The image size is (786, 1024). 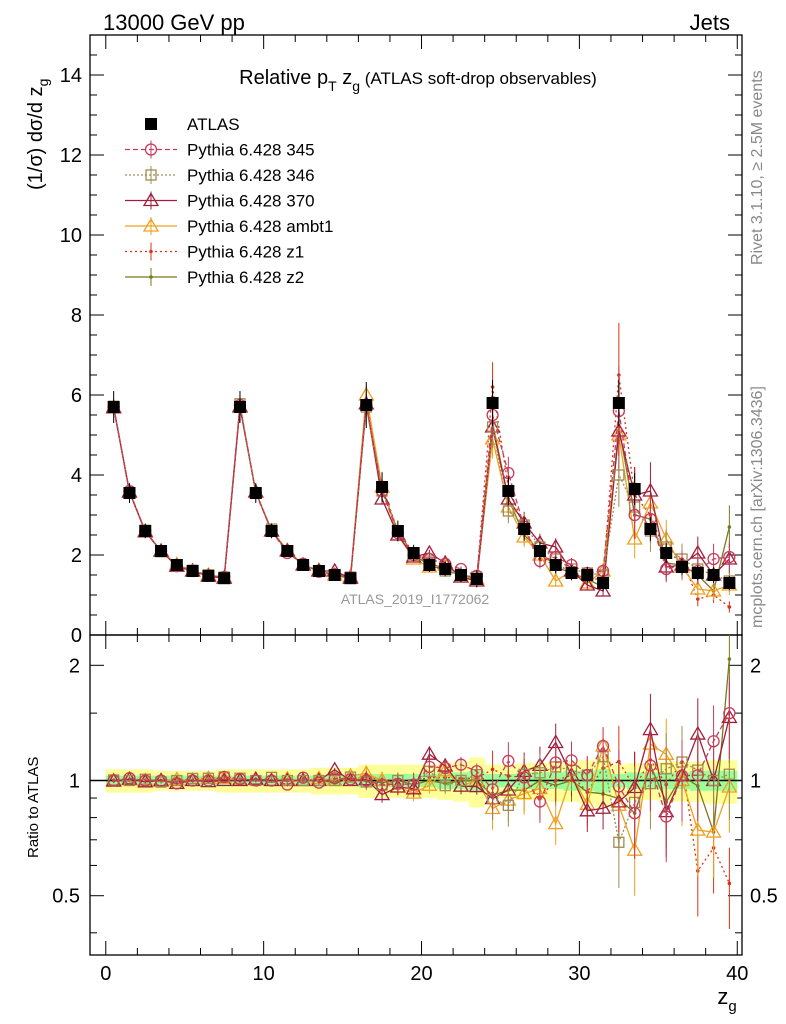 What do you see at coordinates (74, 666) in the screenshot?
I see `ratio-ytick-label: 2` at bounding box center [74, 666].